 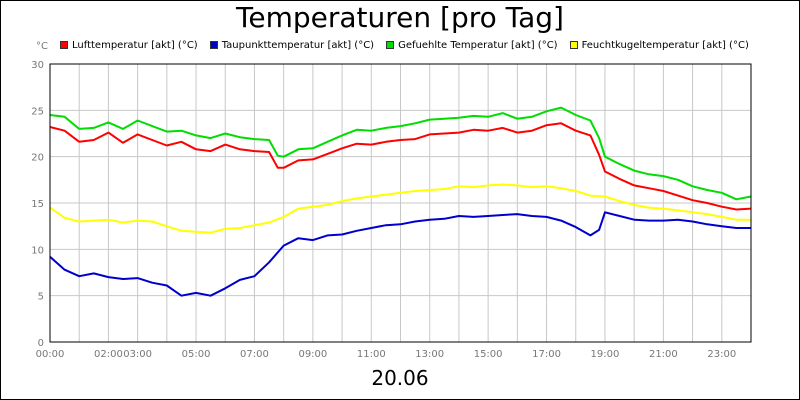 What do you see at coordinates (37, 111) in the screenshot?
I see `y-tick-label: 25` at bounding box center [37, 111].